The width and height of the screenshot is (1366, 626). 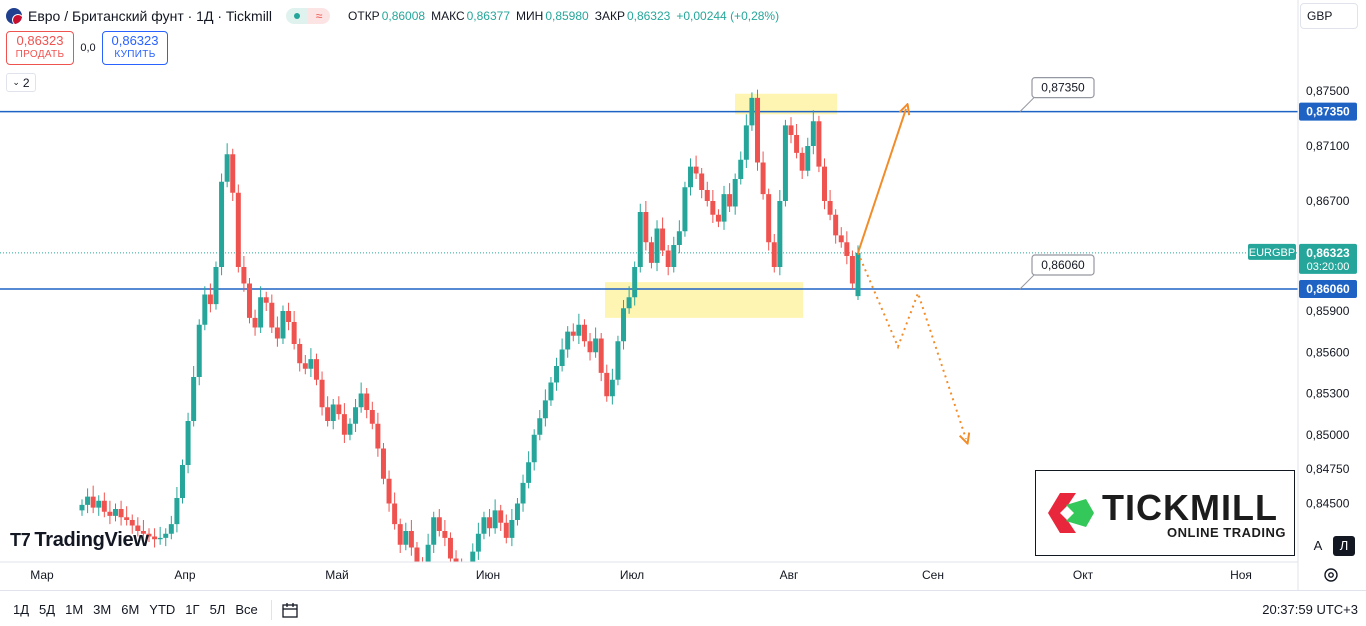 I want to click on x-tick-label: Апр, so click(x=185, y=575).